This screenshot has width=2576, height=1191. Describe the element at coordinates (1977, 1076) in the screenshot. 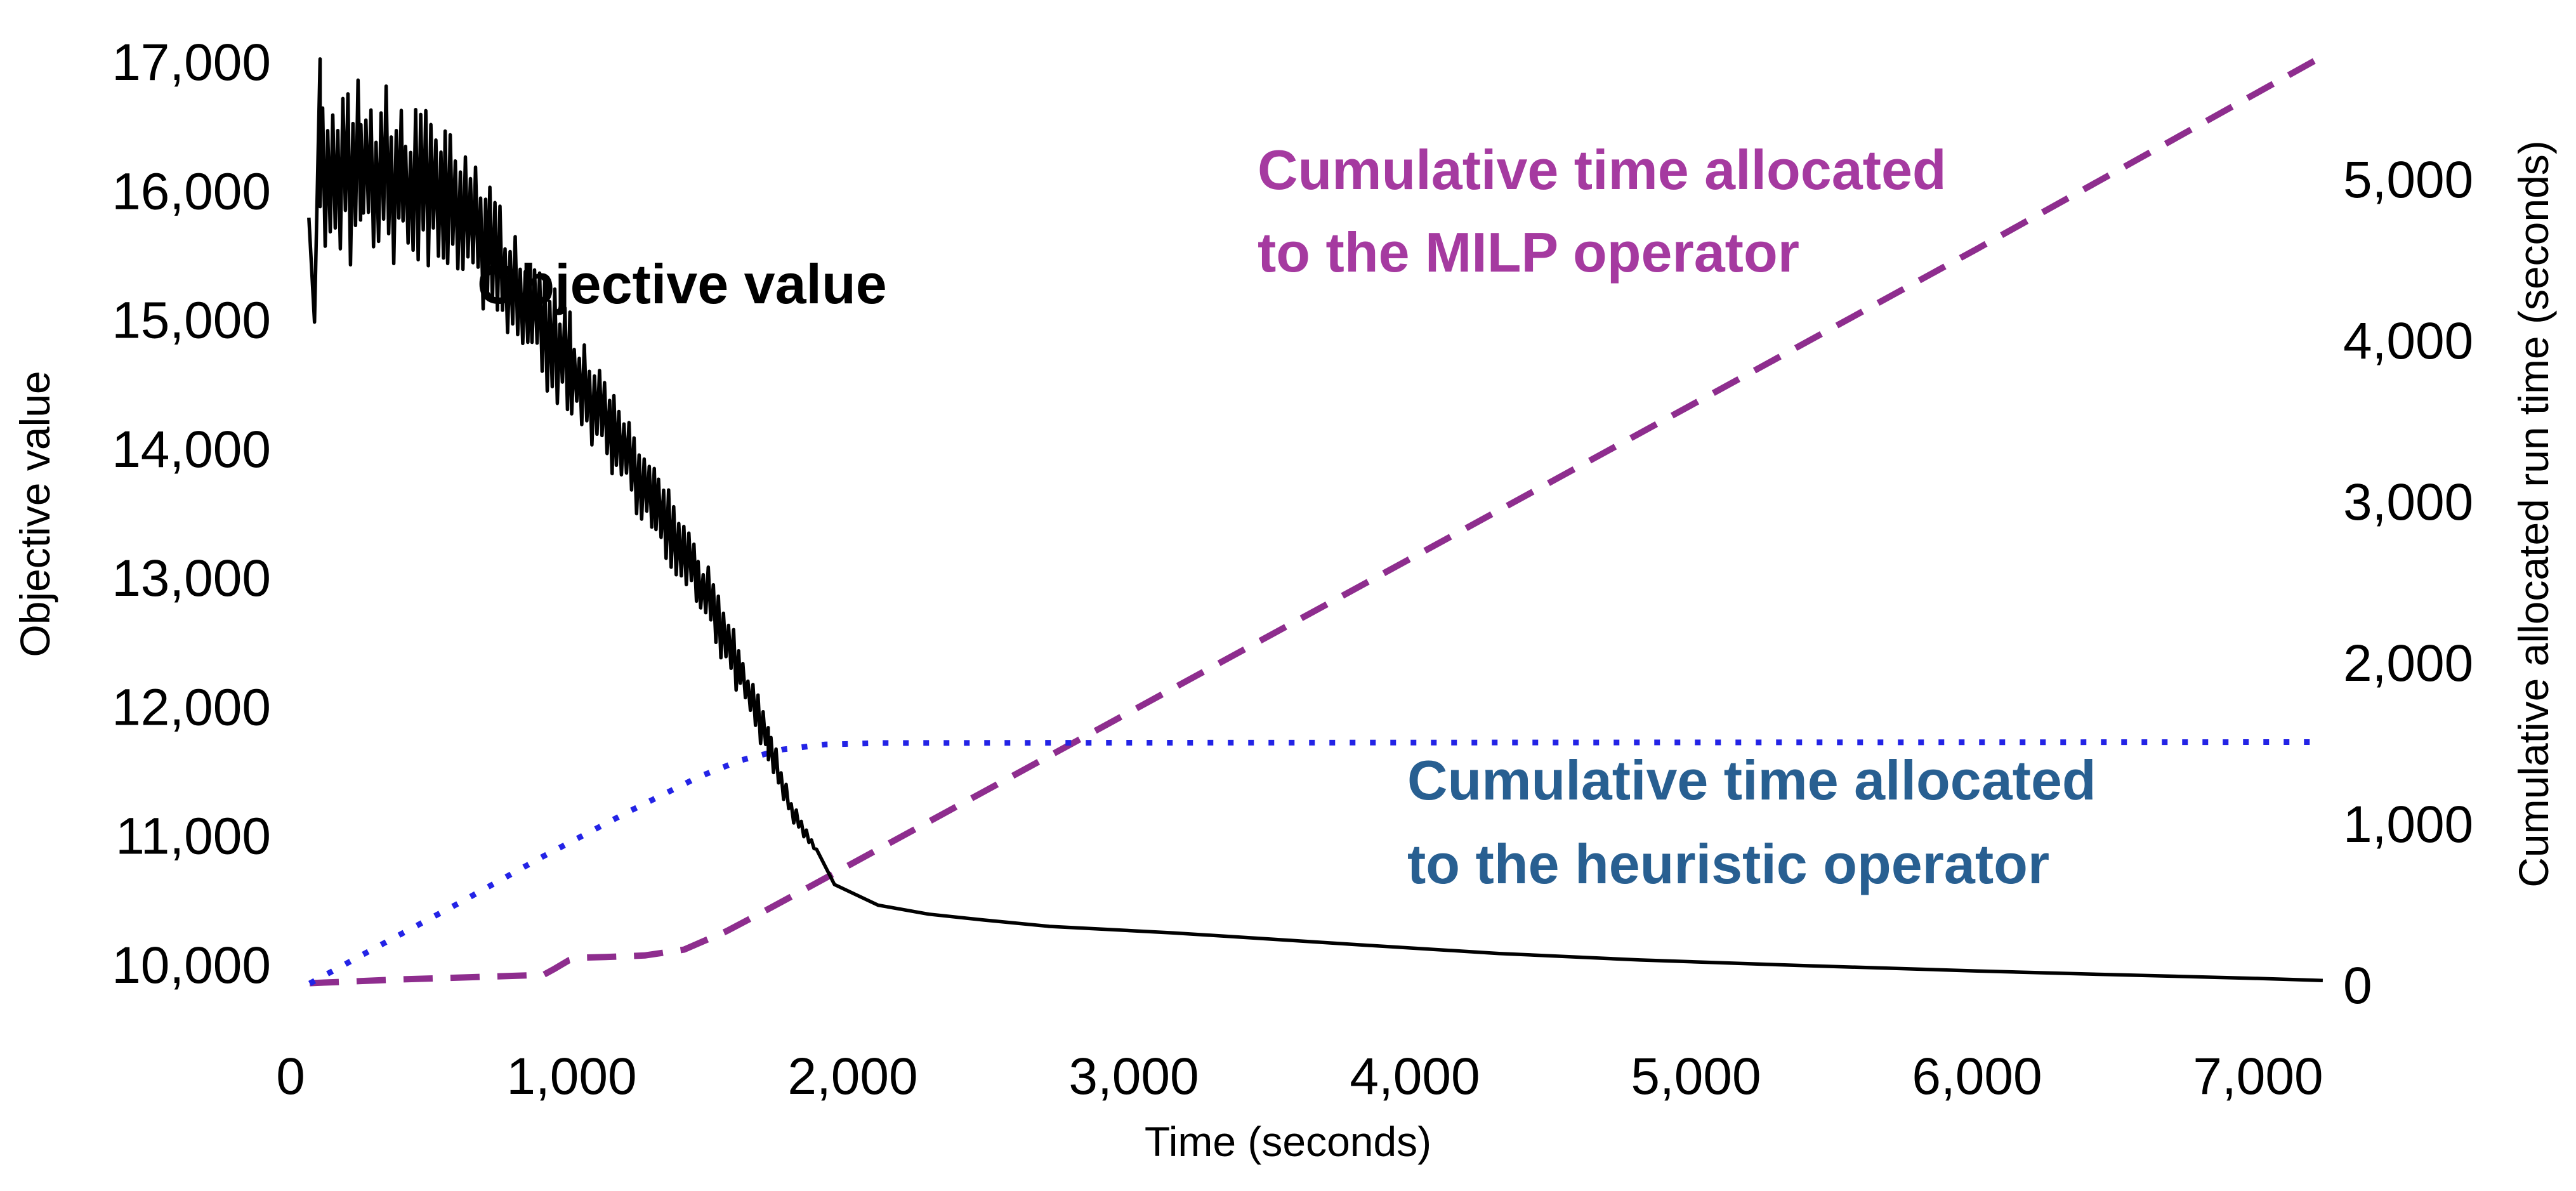

I see `x-tick-label: 6,000` at that location.